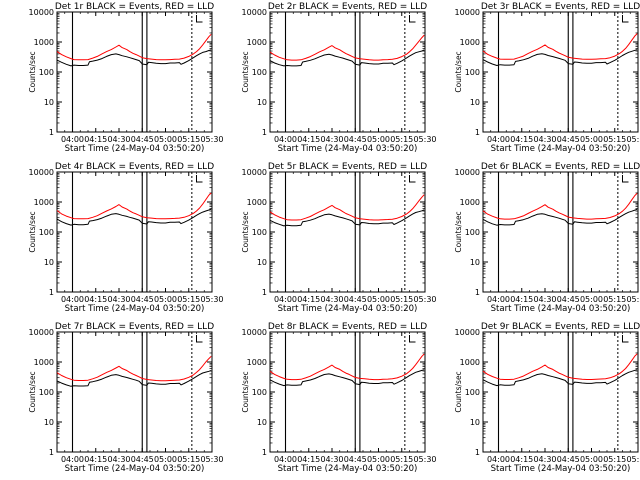  I want to click on panel-title: Det 7r BLACK = Events, RED = LLD, so click(134, 327).